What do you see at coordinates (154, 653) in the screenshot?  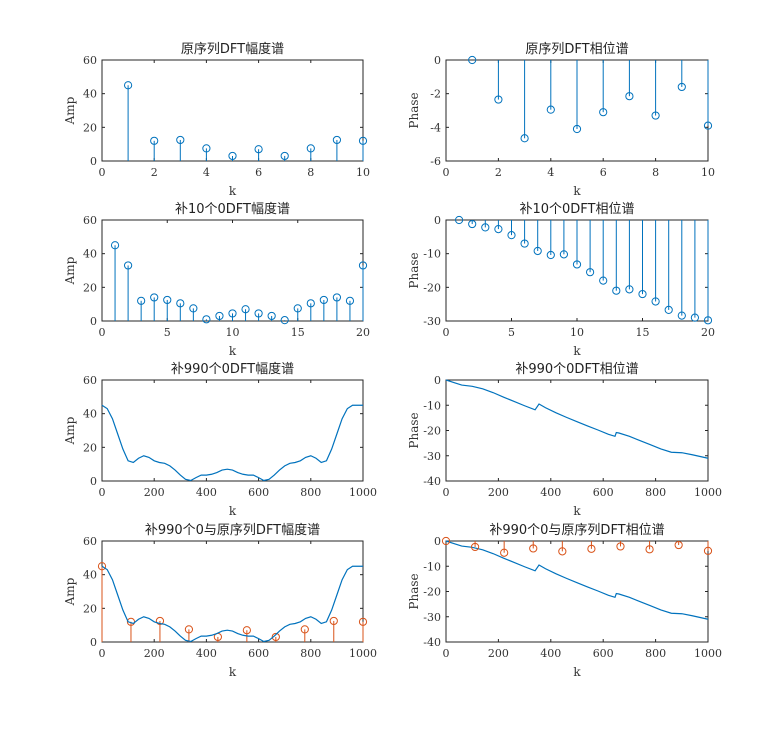 I see `x-tick-label: 200` at bounding box center [154, 653].